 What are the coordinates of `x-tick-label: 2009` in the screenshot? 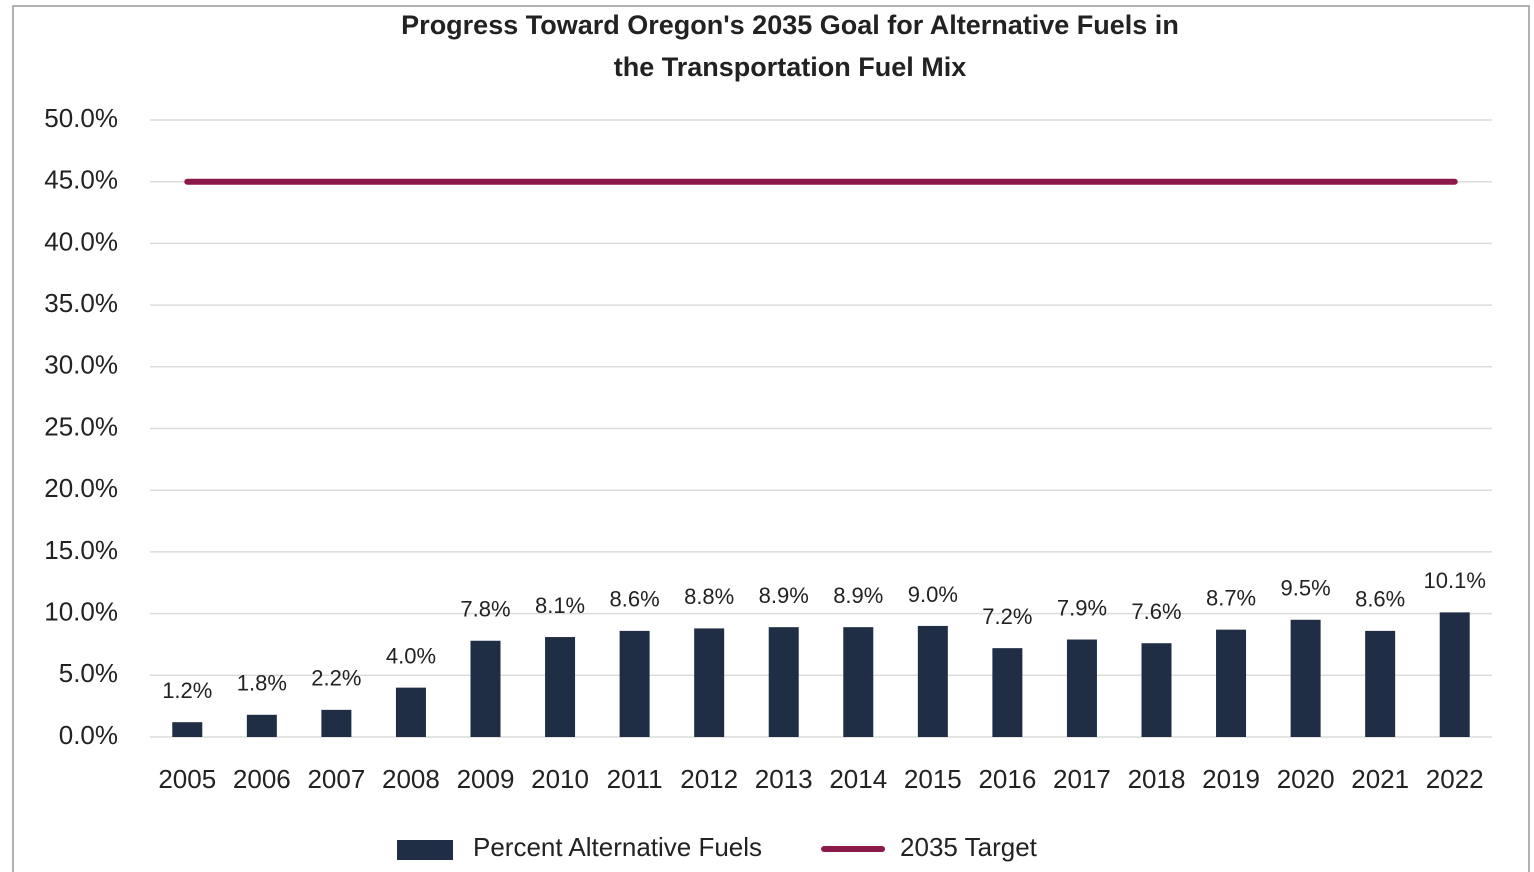 It's located at (486, 779).